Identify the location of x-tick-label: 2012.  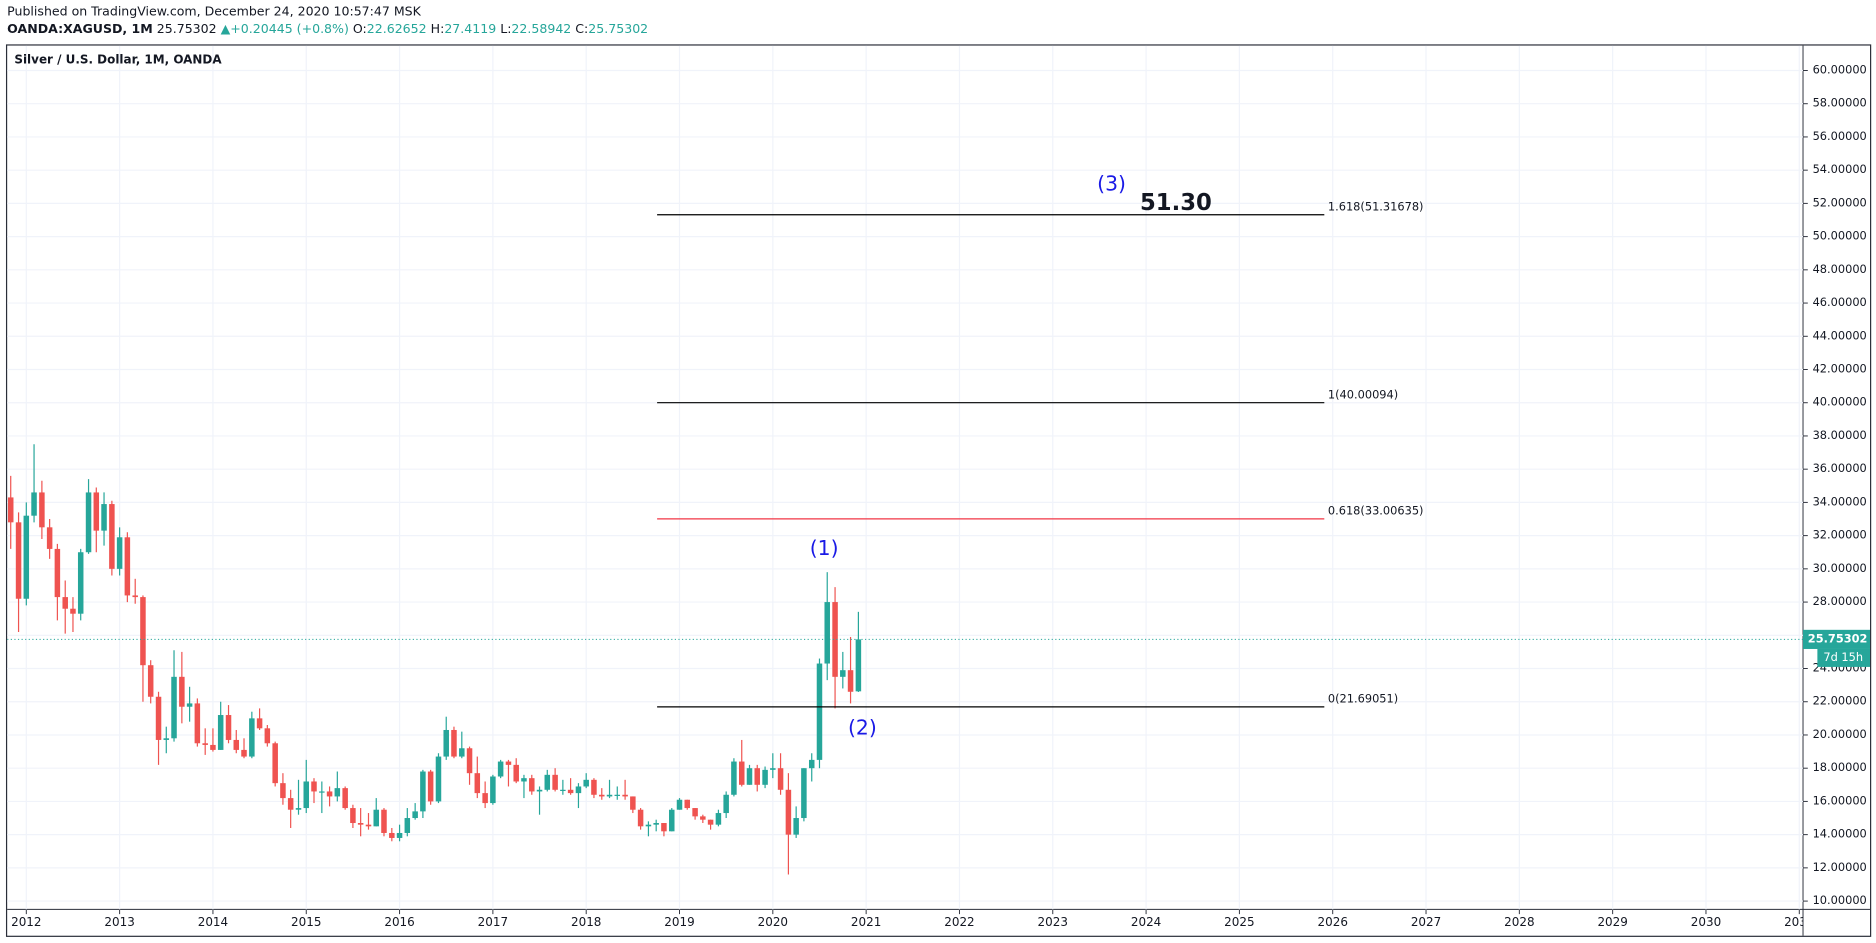
(26, 922).